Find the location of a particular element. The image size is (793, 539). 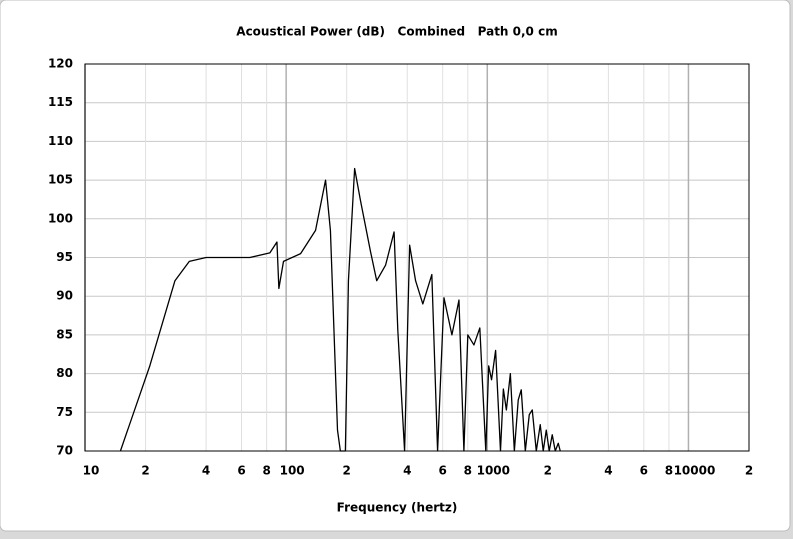

y-tick-label: 95 is located at coordinates (64, 257).